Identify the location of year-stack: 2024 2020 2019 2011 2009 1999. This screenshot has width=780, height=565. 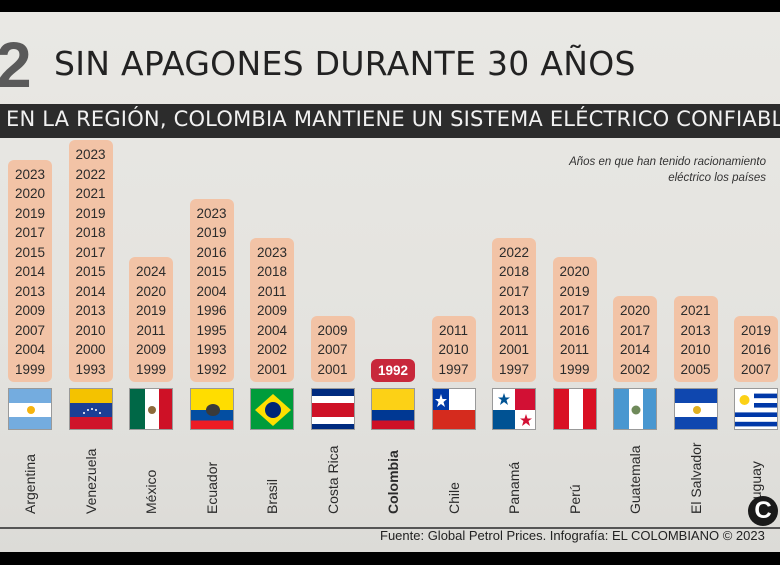
(151, 319).